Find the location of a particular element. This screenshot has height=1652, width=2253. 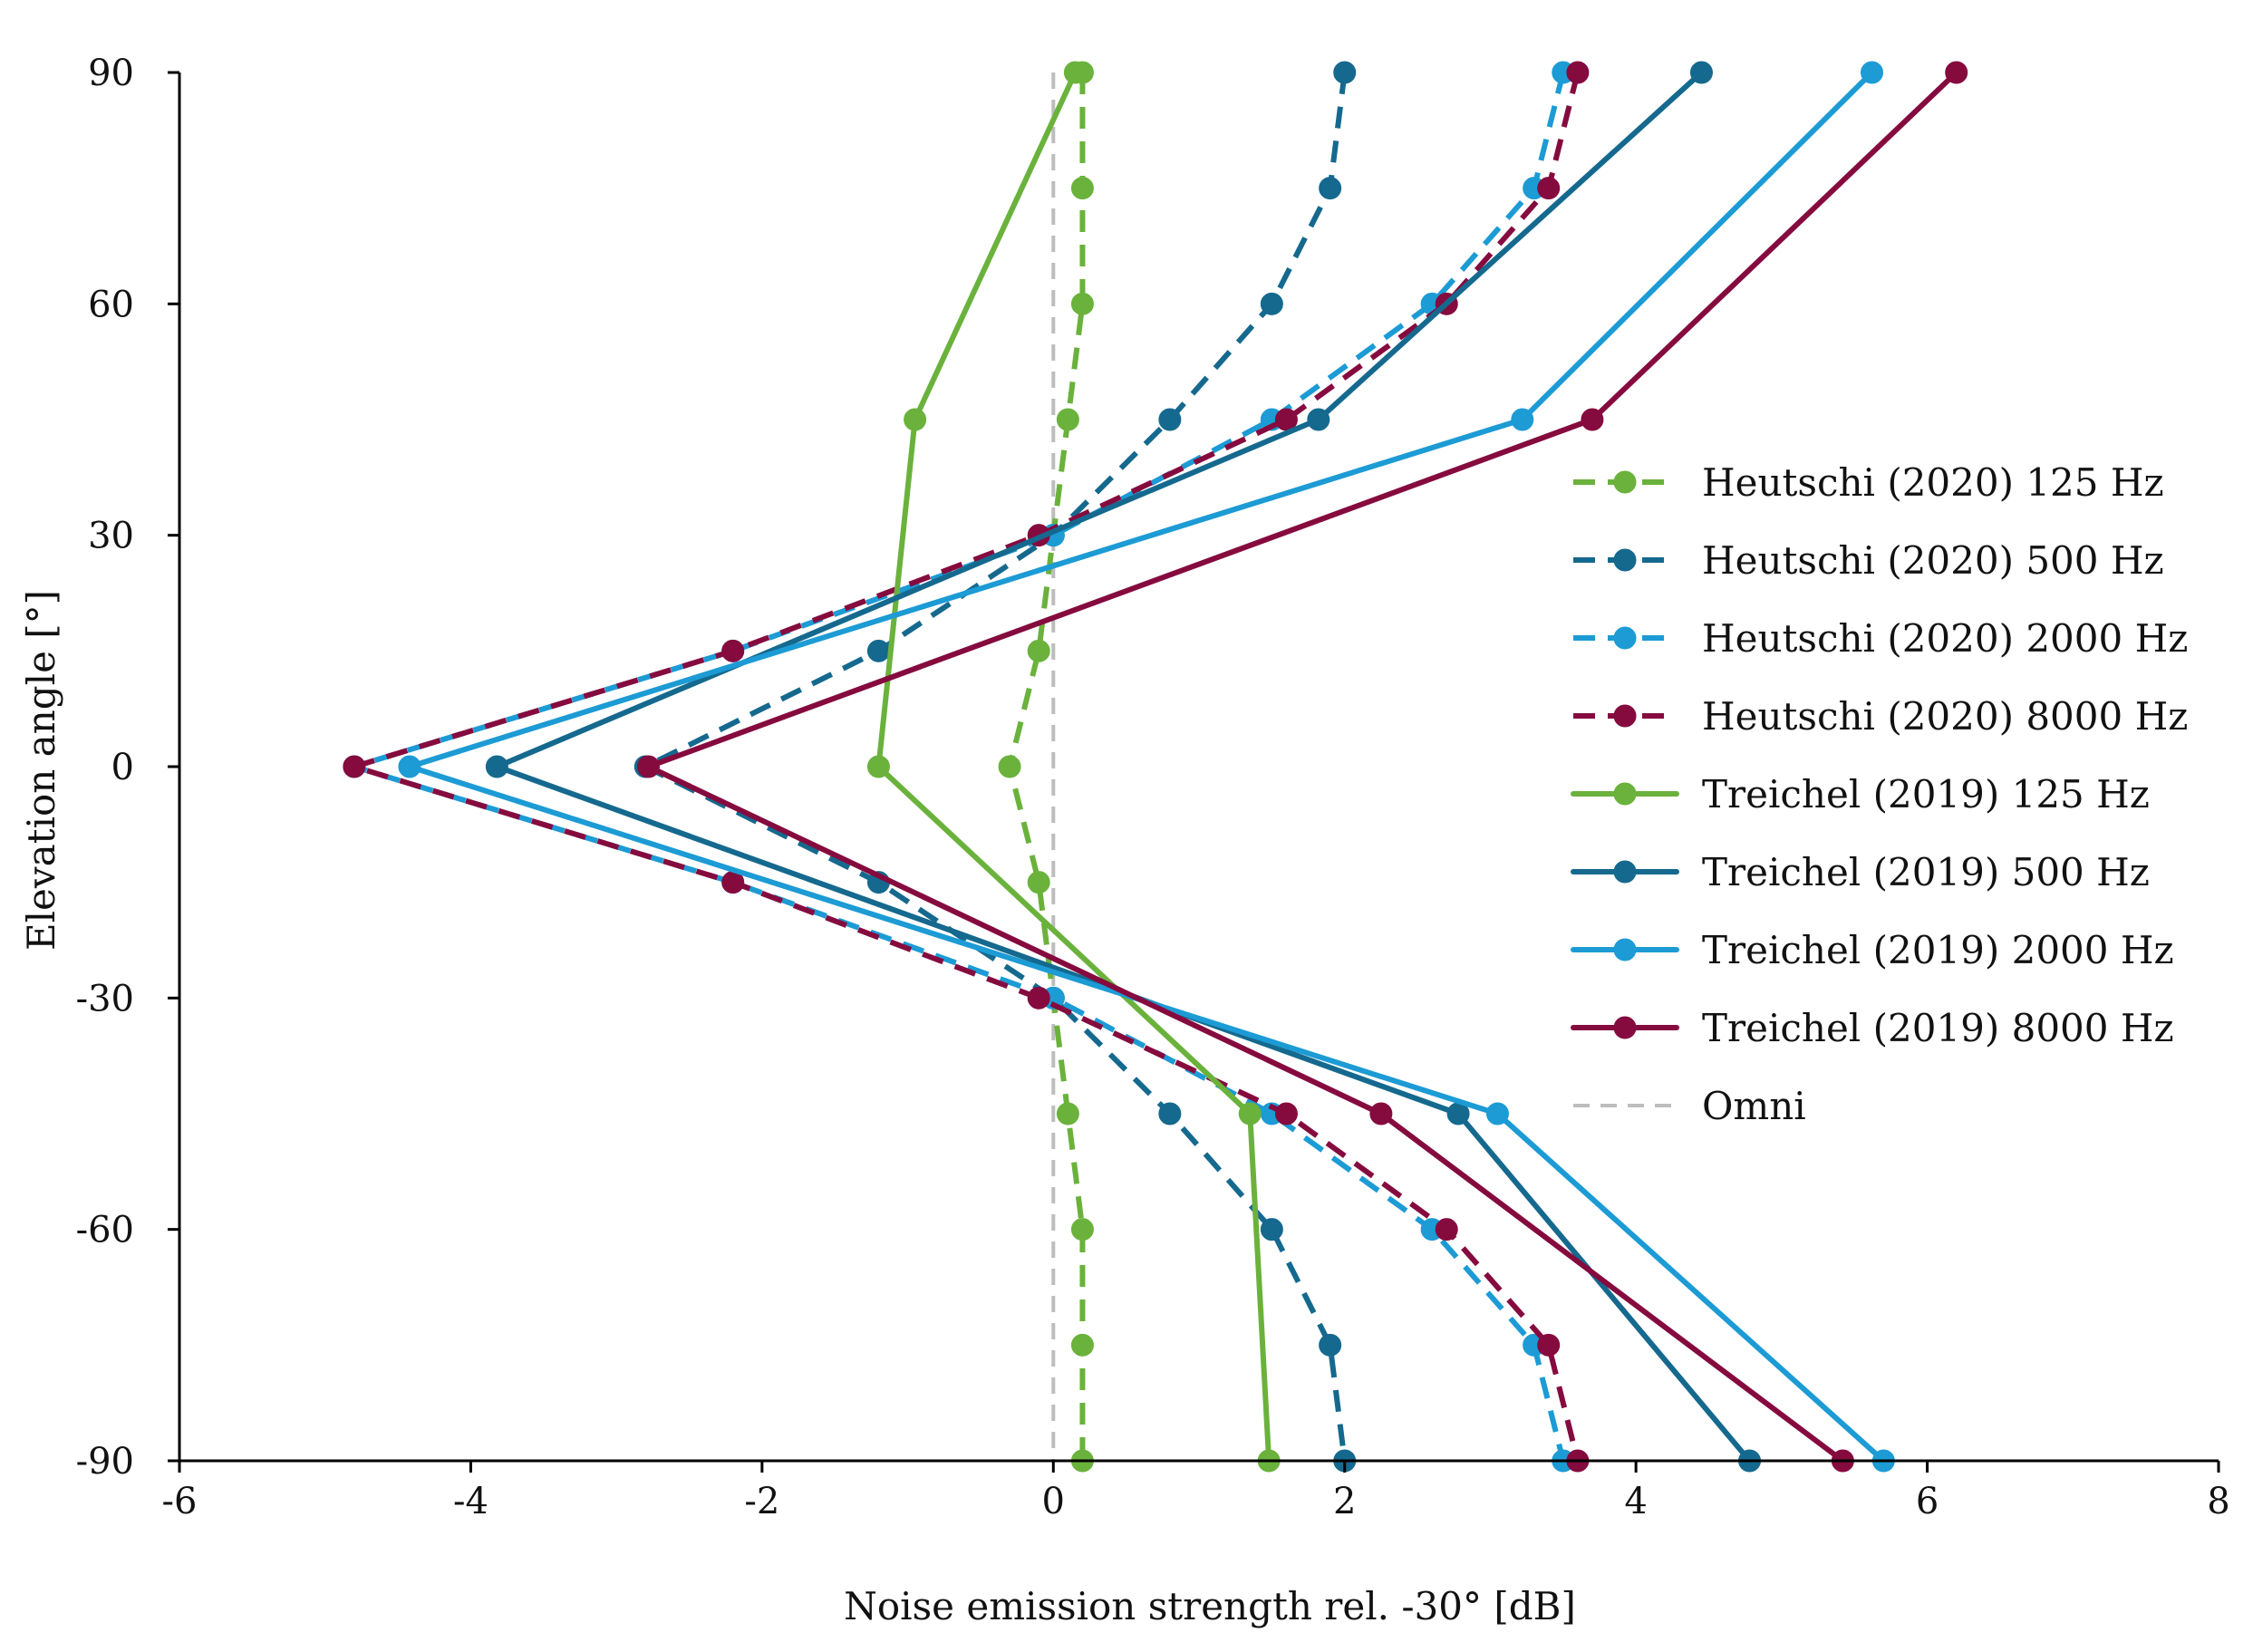

y-tick-label-90: 90 is located at coordinates (111, 73).